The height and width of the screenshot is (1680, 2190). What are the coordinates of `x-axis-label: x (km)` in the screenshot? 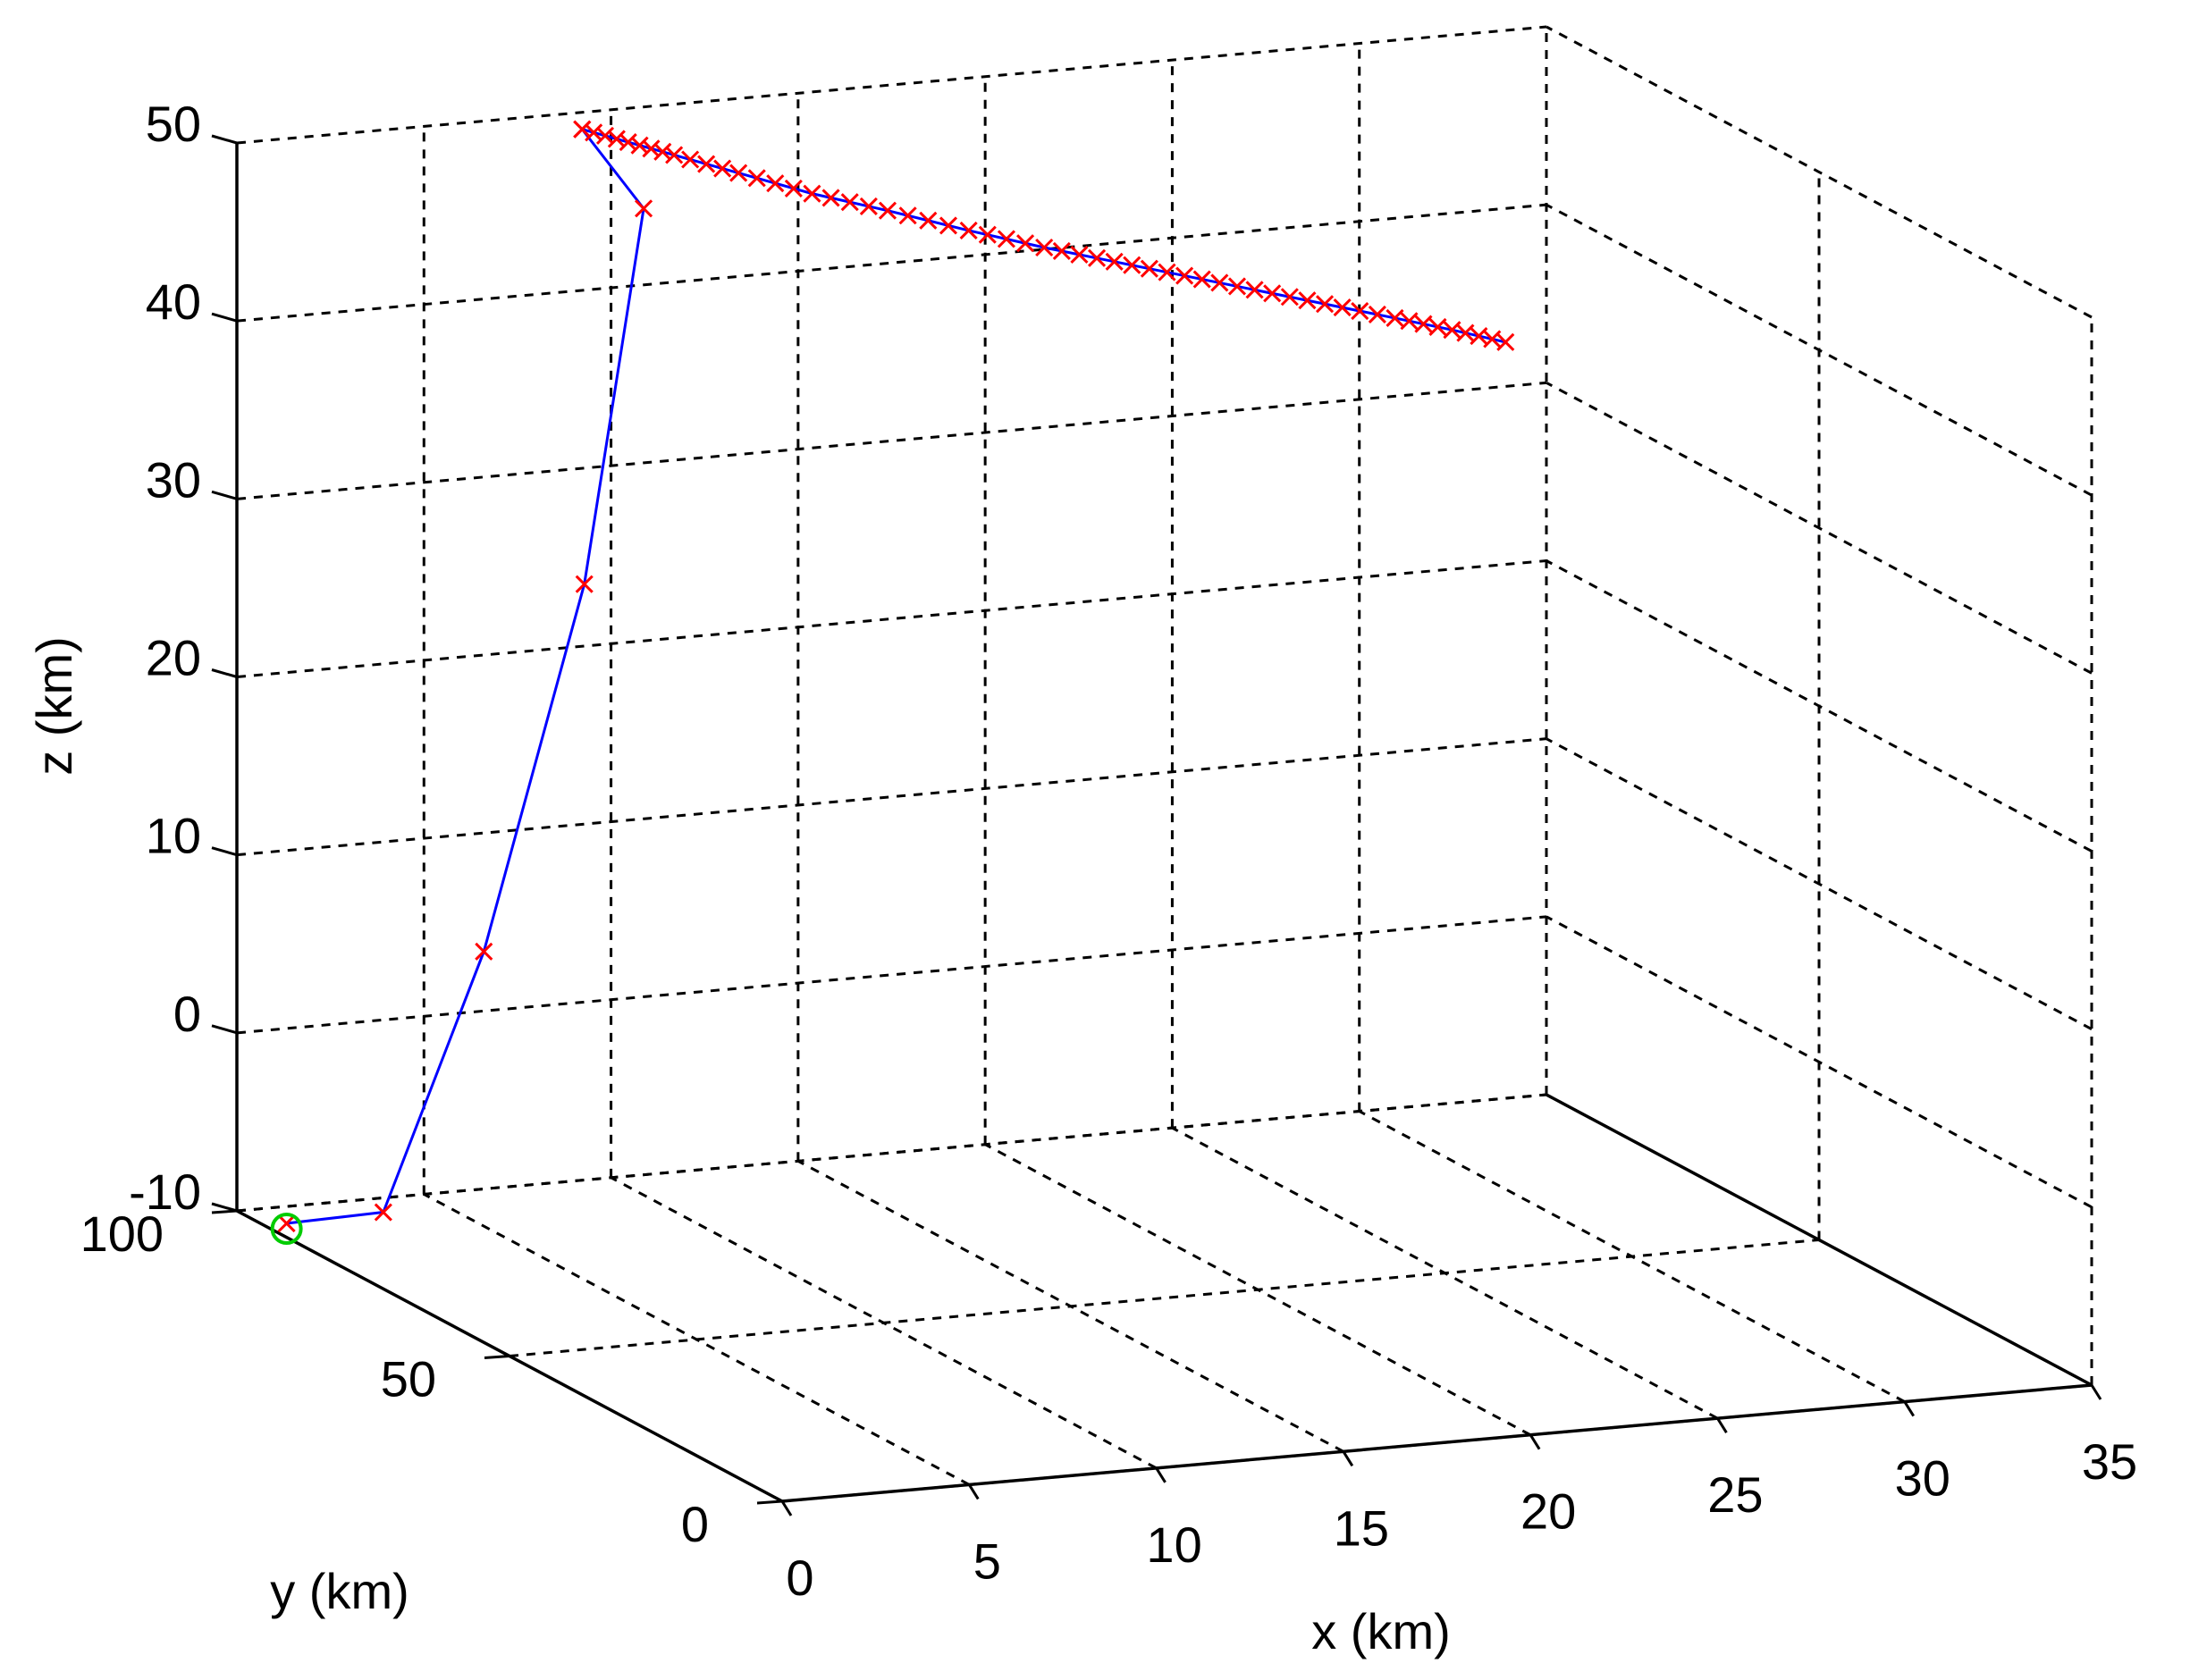 It's located at (1381, 1631).